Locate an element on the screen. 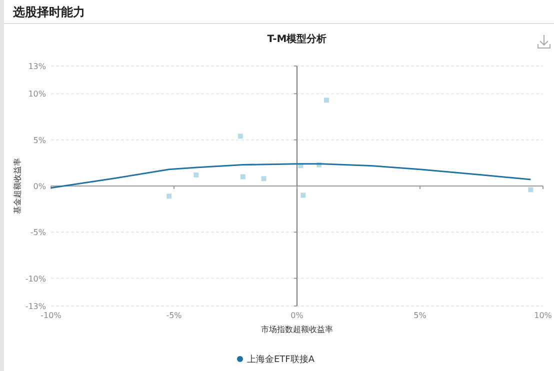 This screenshot has height=371, width=554. x-tick-label: -5% is located at coordinates (174, 315).